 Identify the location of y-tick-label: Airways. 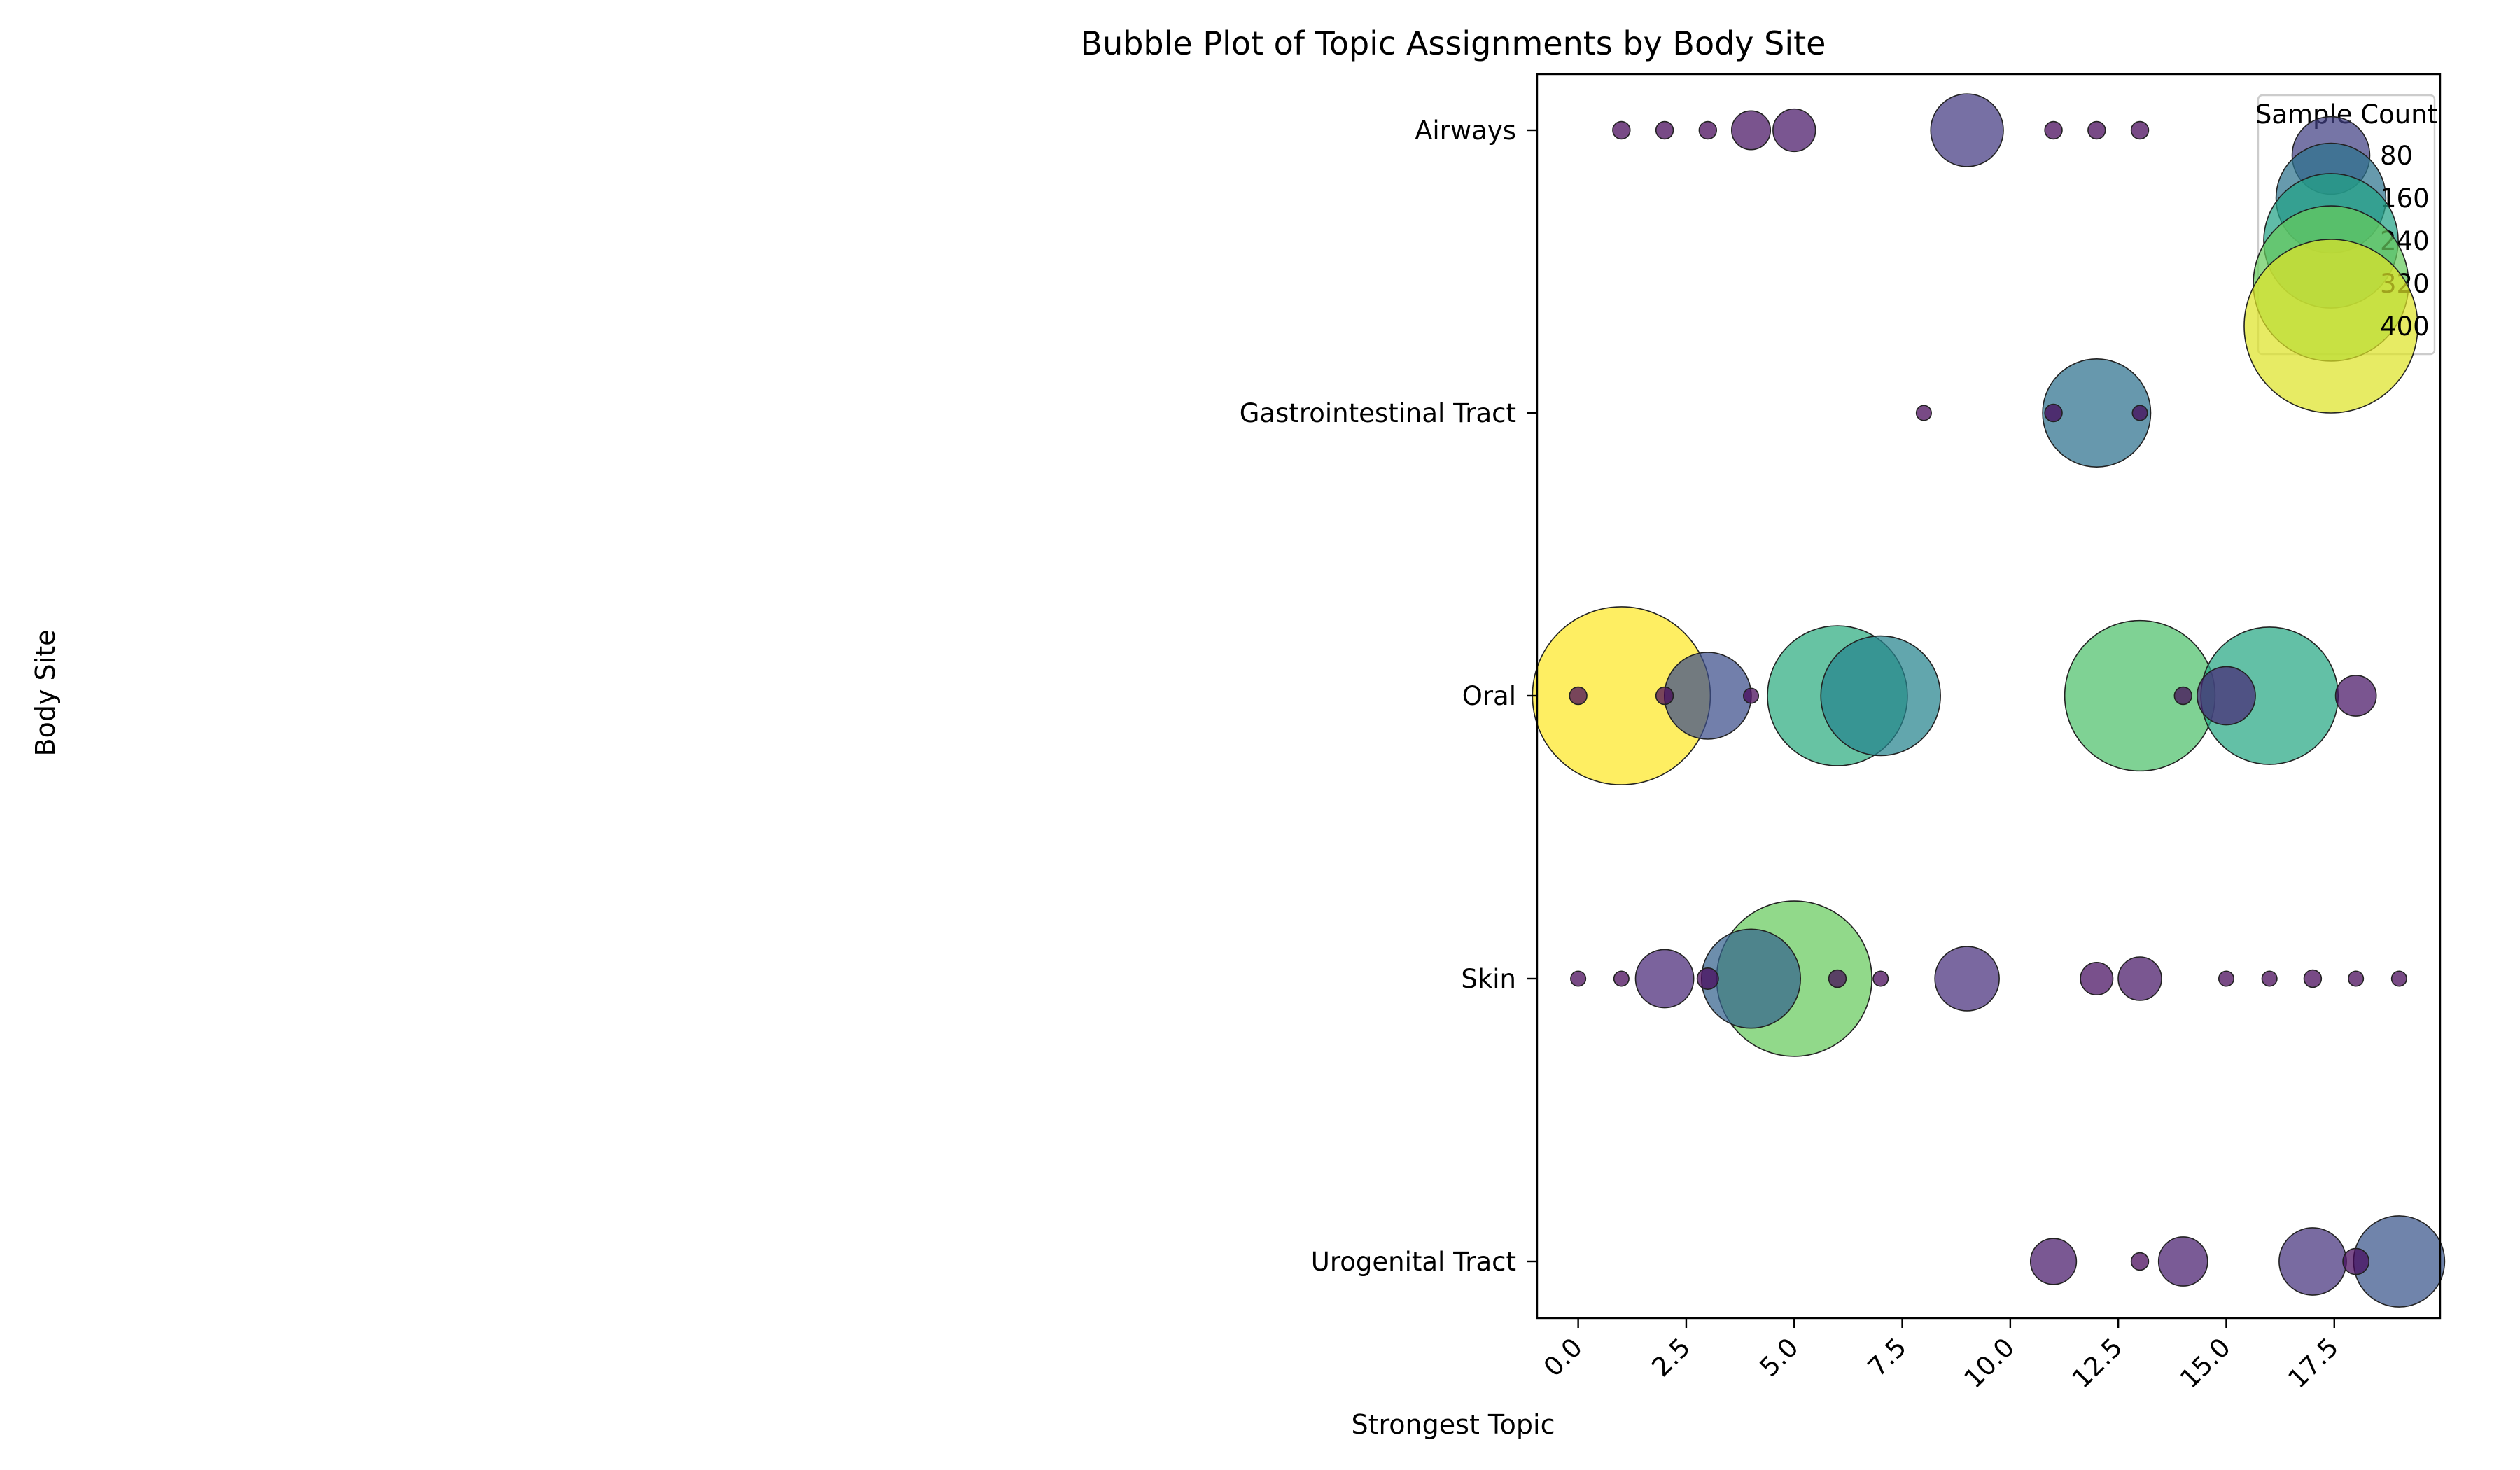
(1465, 130).